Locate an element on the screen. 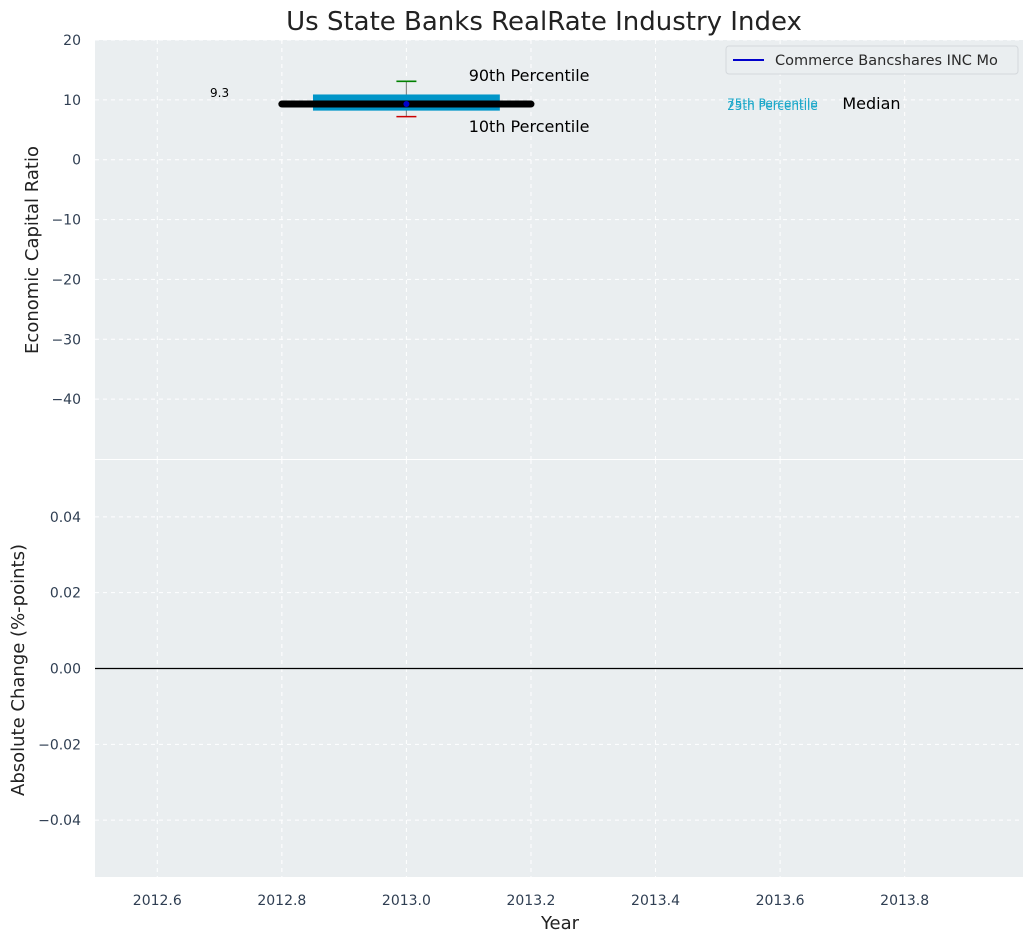 Image resolution: width=1034 pixels, height=942 pixels. x-tick-label: 2013.6 is located at coordinates (780, 901).